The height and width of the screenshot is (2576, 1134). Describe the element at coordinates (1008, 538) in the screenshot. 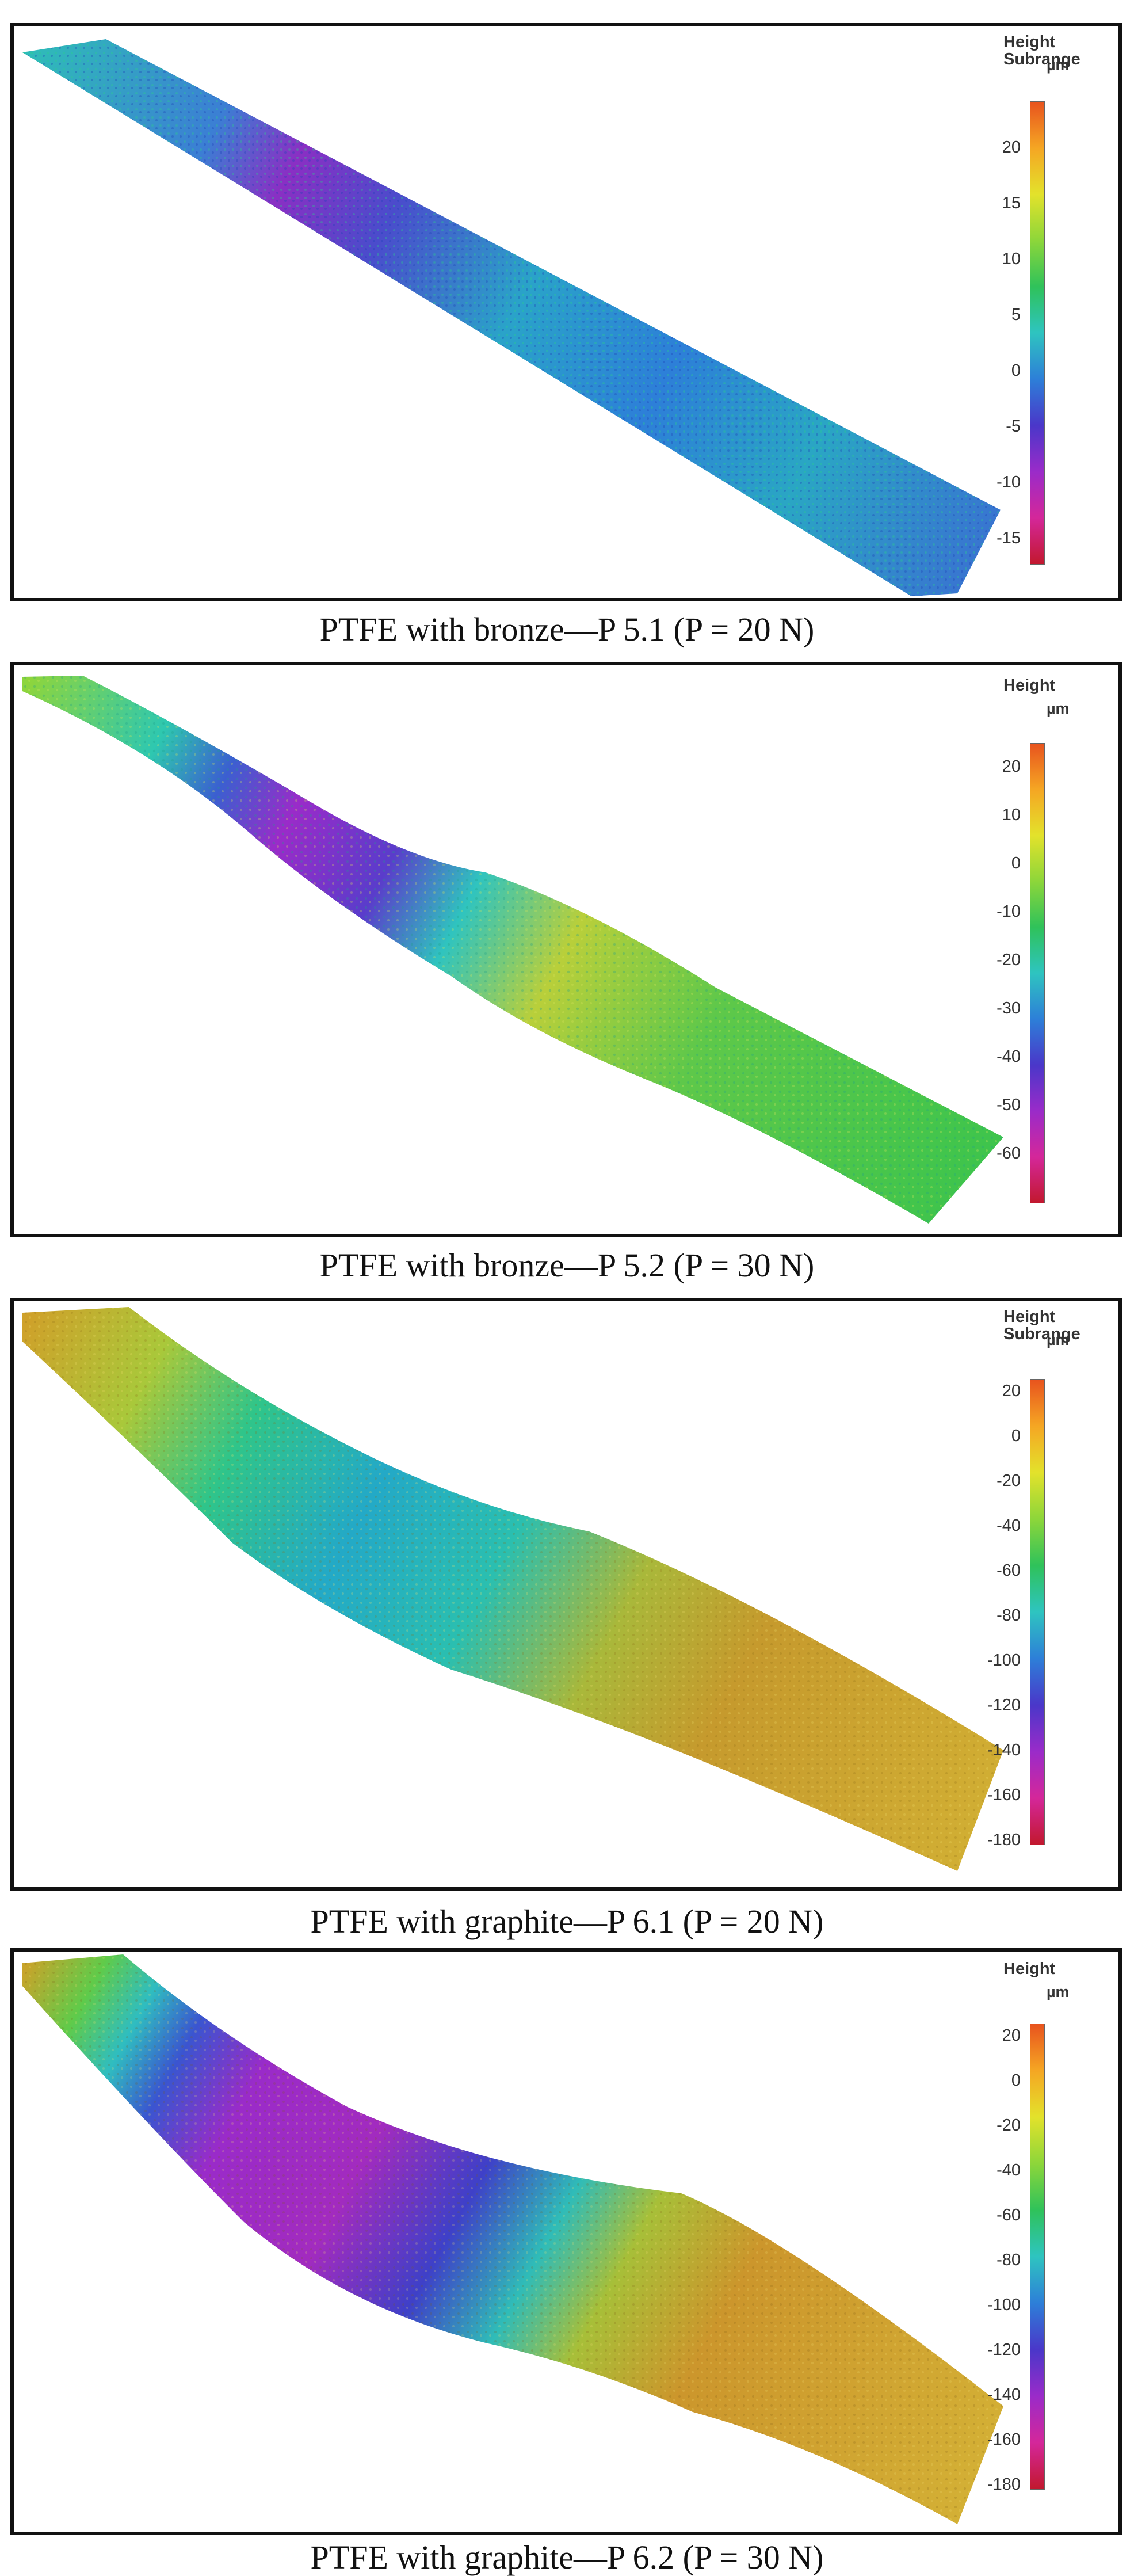

I see `colorbar-tick-label: -15` at that location.